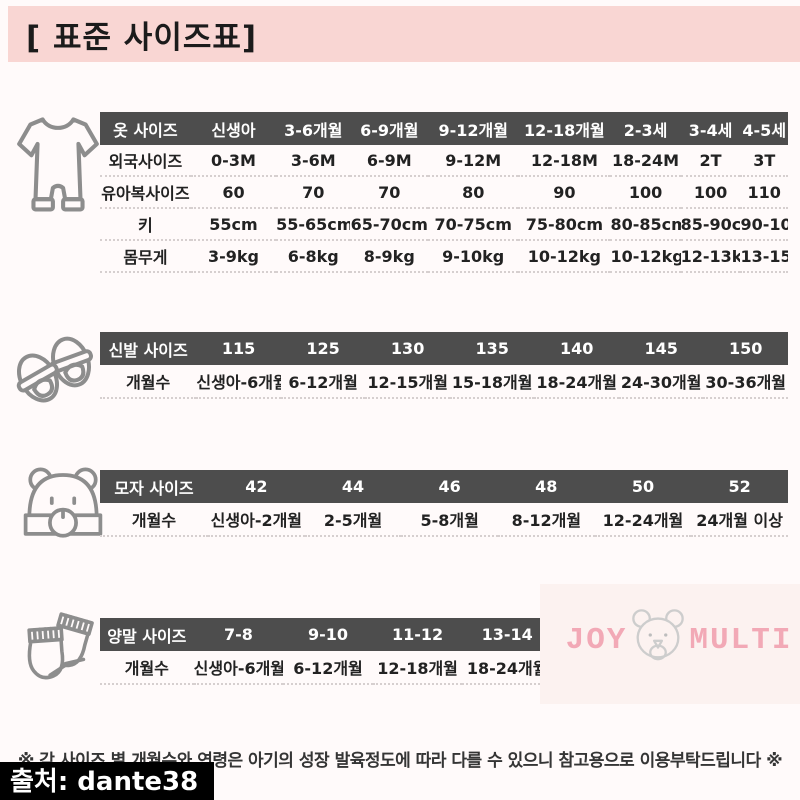 The image size is (800, 800). I want to click on cell: 80, so click(473, 192).